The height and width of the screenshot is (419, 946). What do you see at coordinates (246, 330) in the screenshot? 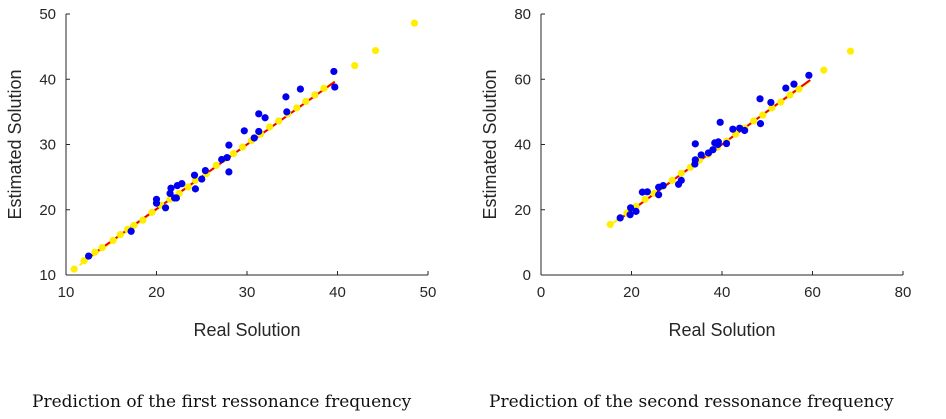
I see `chart1-x-axis-label: Real Solution` at bounding box center [246, 330].